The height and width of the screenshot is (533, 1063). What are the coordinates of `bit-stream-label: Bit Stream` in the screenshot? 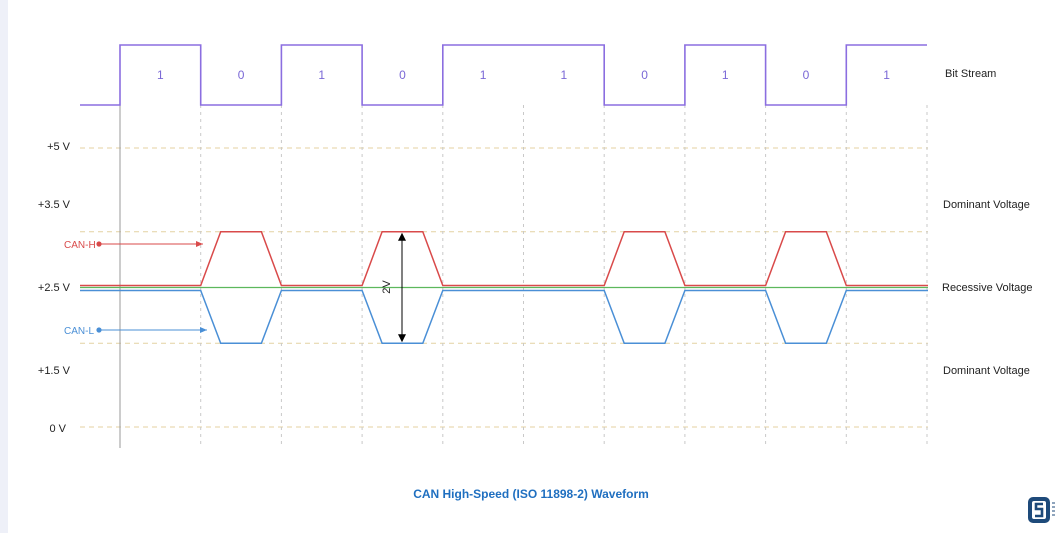 It's located at (970, 74).